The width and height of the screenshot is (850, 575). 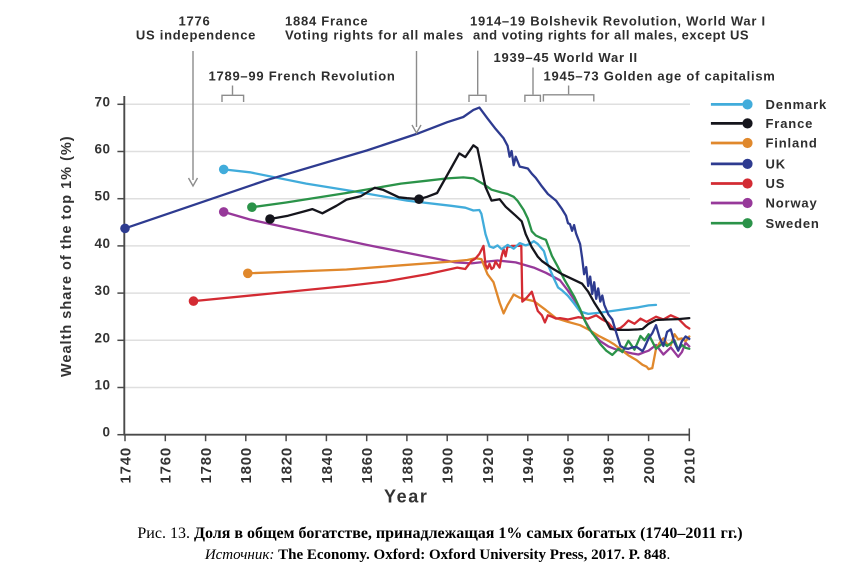 What do you see at coordinates (649, 465) in the screenshot?
I see `svg-text: 2000` at bounding box center [649, 465].